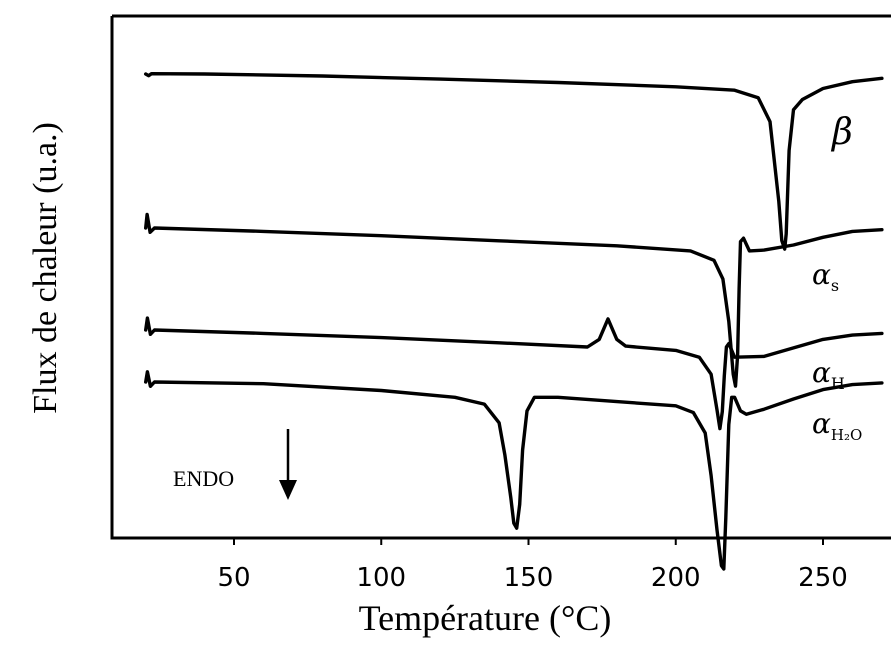  Describe the element at coordinates (825, 276) in the screenshot. I see `series-label-2: αs` at that location.